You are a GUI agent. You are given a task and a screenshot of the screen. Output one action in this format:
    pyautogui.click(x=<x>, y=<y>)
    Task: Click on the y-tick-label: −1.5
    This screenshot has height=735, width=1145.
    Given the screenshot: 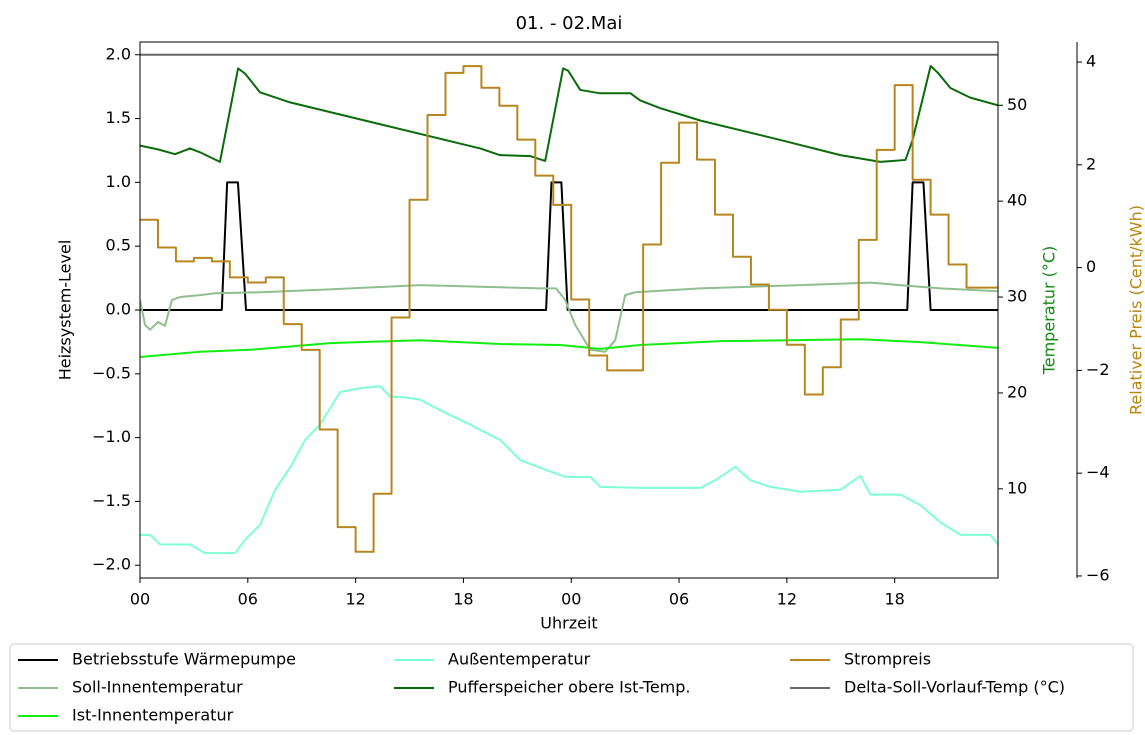 What is the action you would take?
    pyautogui.click(x=111, y=500)
    